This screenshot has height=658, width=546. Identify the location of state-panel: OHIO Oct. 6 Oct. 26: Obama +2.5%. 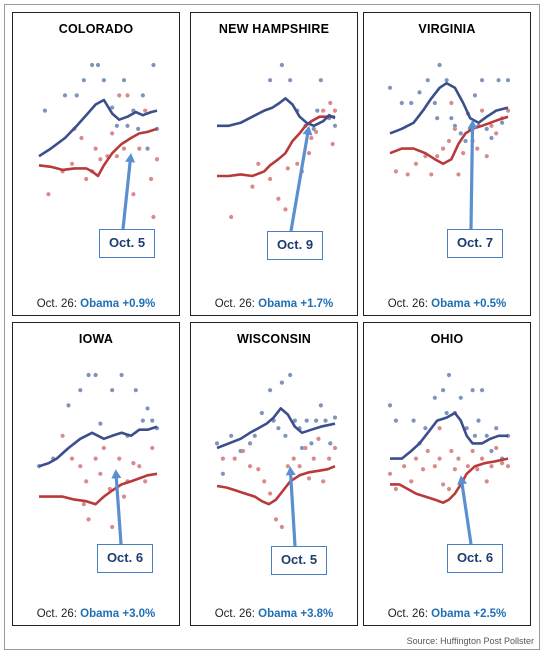
(447, 474).